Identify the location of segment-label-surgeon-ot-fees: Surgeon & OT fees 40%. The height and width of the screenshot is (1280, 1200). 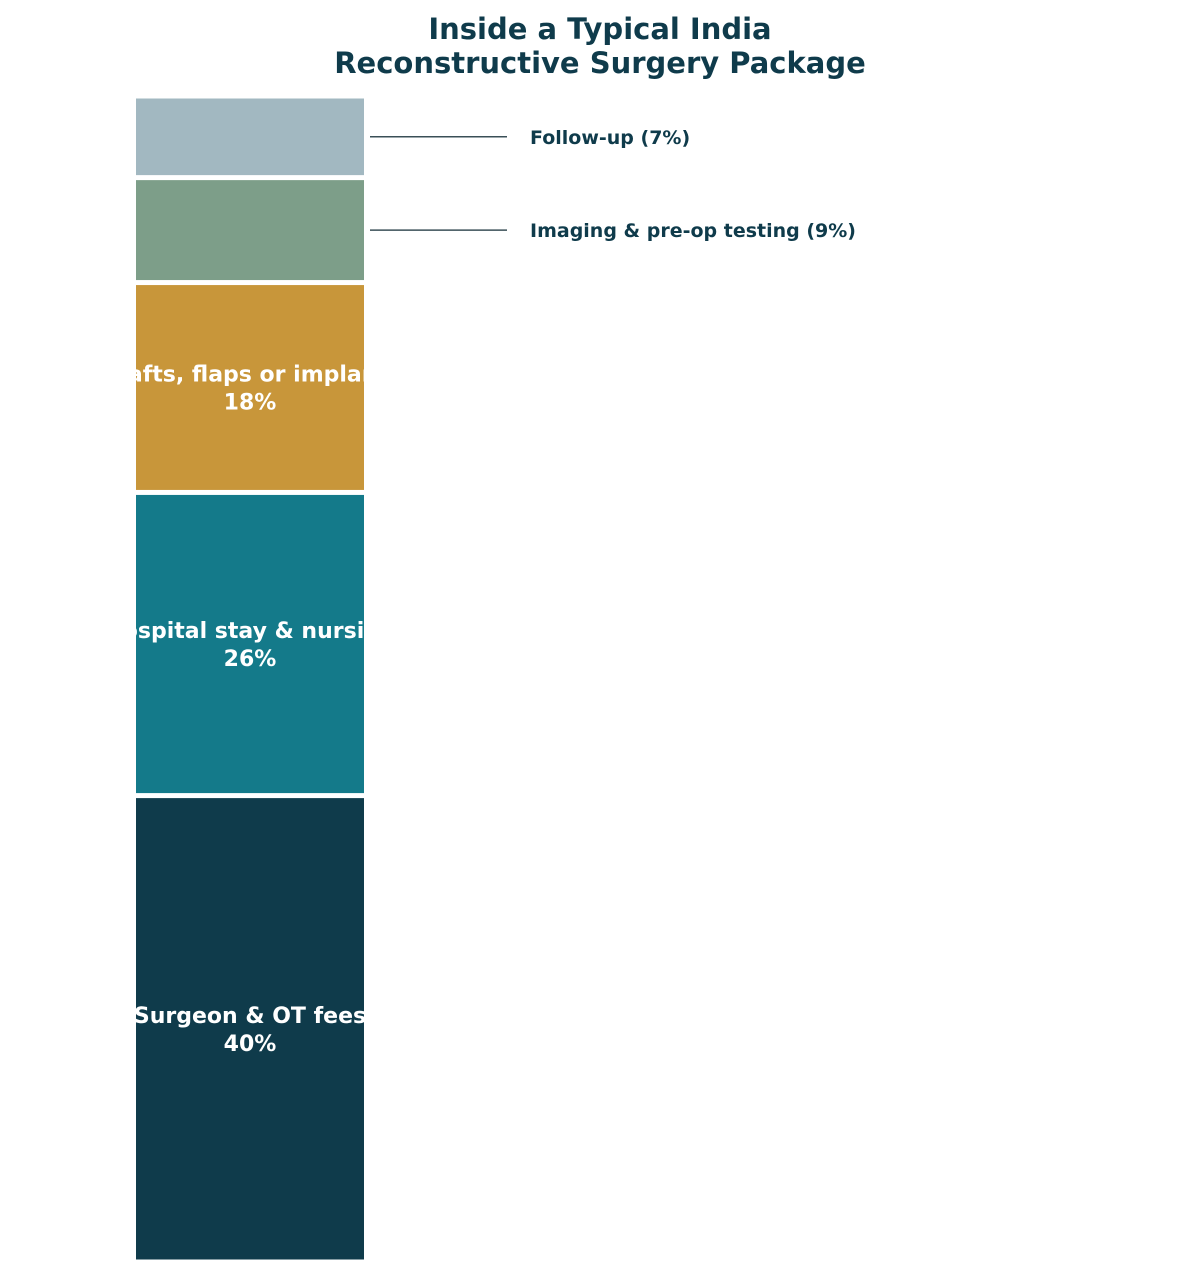
(250, 1030).